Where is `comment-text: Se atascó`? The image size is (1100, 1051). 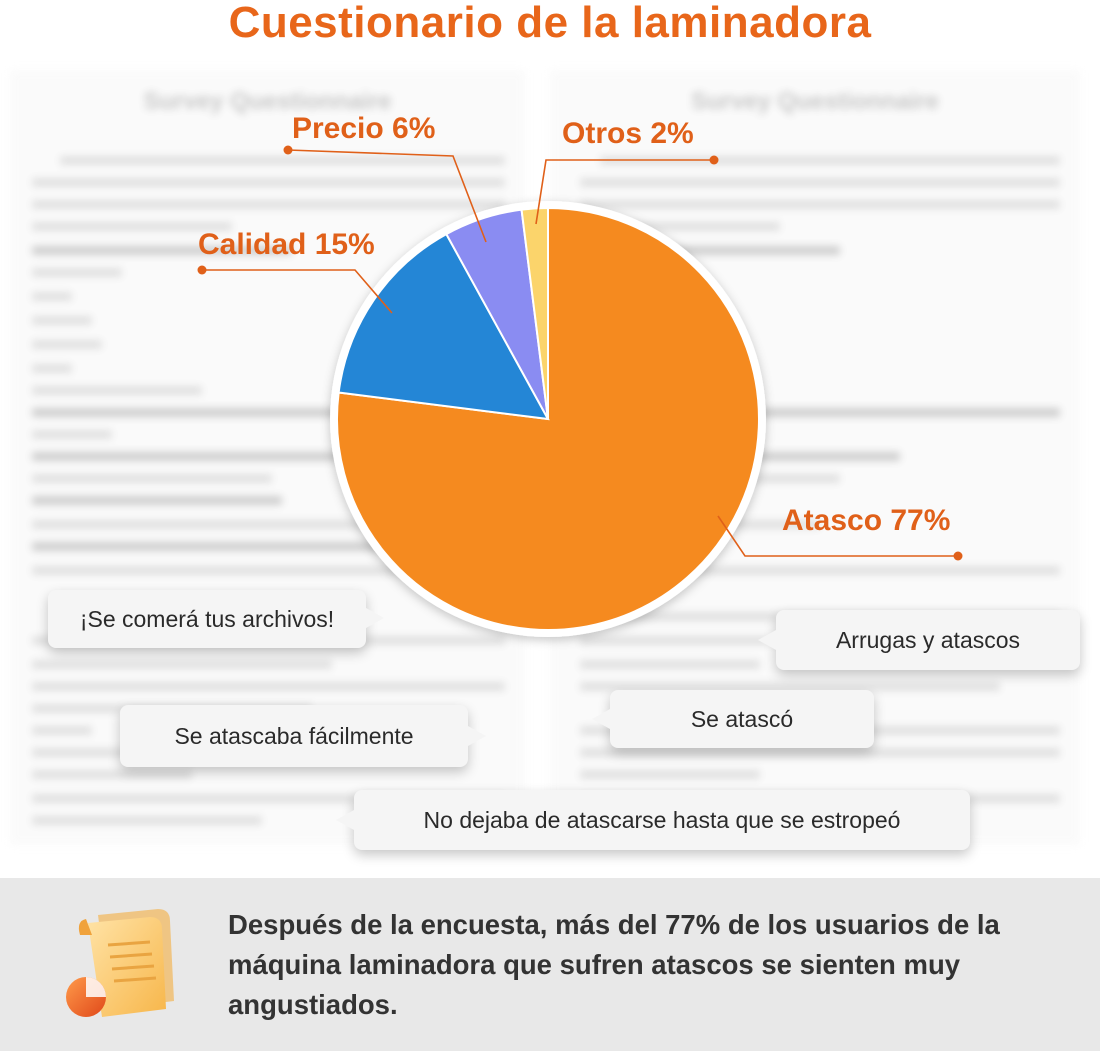
comment-text: Se atascó is located at coordinates (742, 718).